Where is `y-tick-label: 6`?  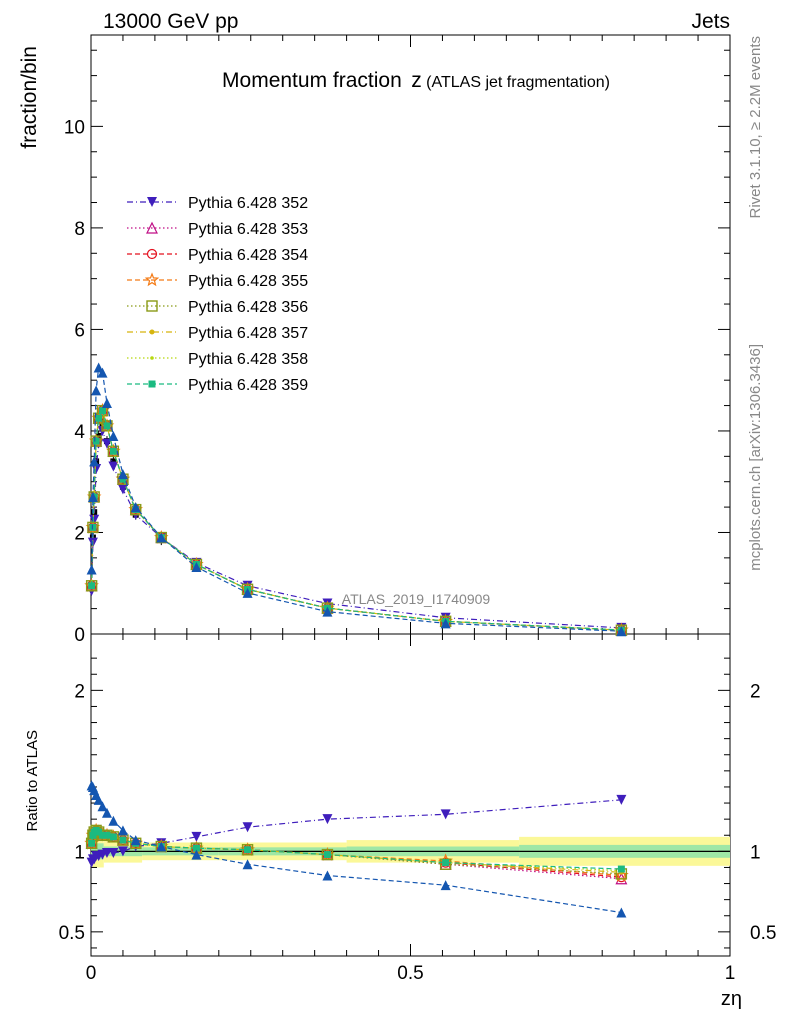 y-tick-label: 6 is located at coordinates (79, 330).